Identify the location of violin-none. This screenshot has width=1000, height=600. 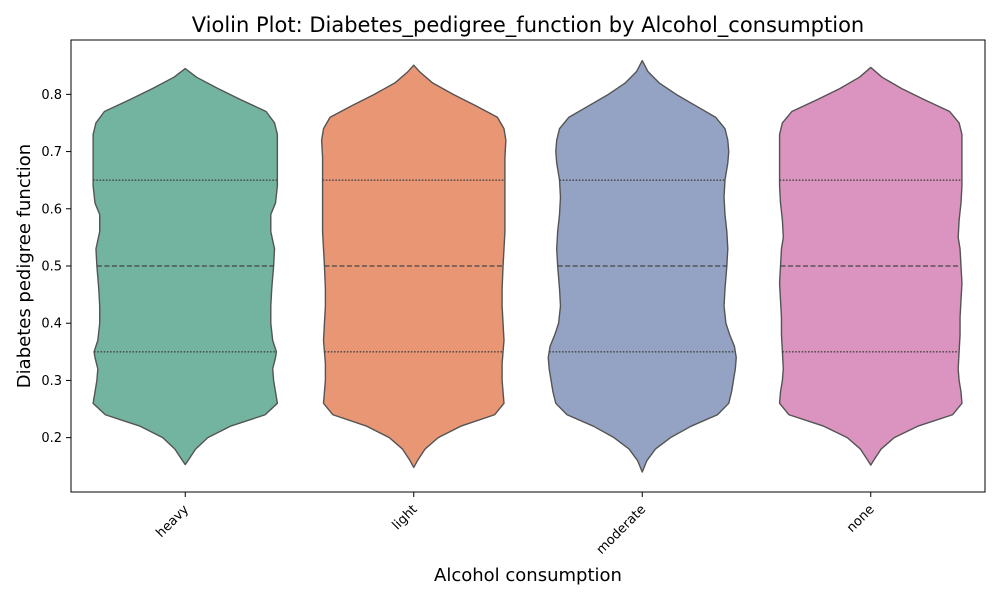
(870, 266).